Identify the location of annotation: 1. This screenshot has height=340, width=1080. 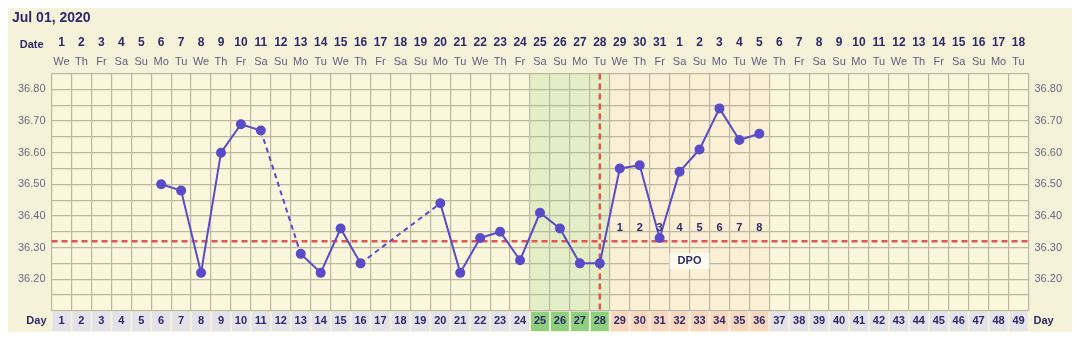
(619, 227).